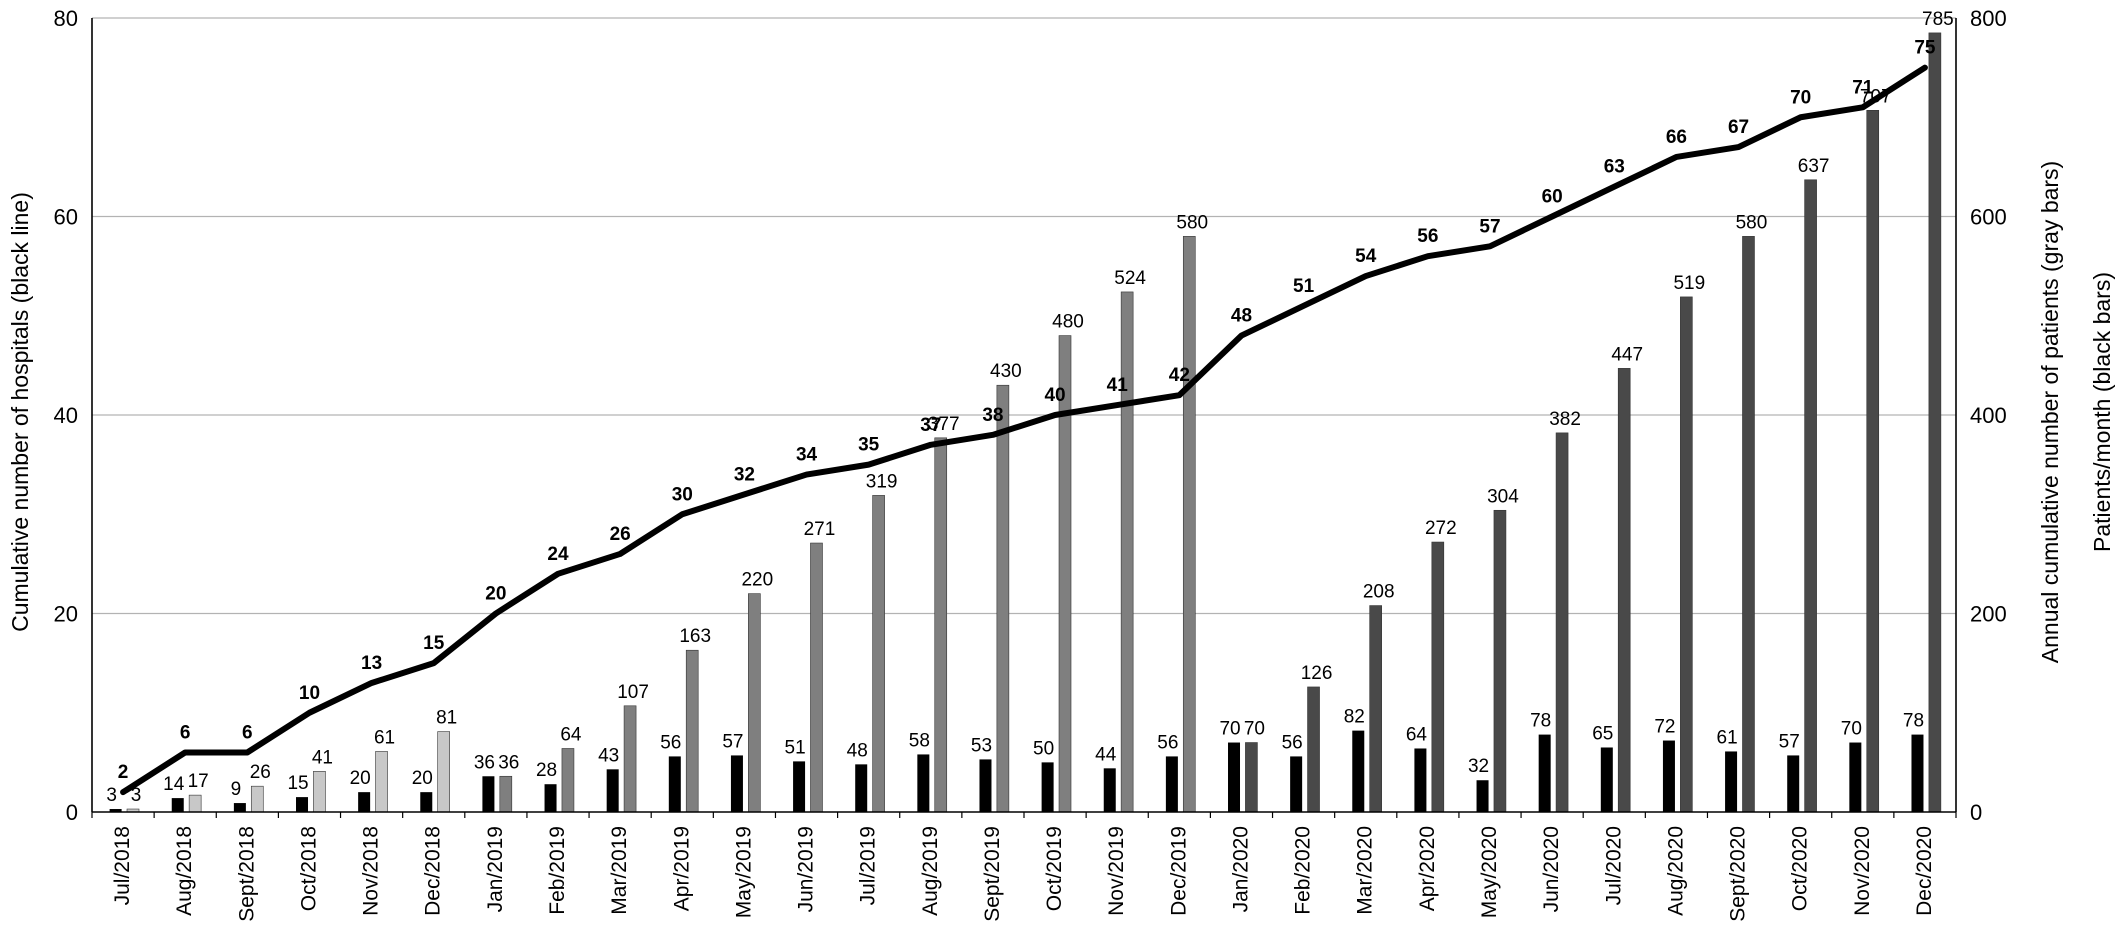  Describe the element at coordinates (807, 455) in the screenshot. I see `line-point-label: 34` at that location.